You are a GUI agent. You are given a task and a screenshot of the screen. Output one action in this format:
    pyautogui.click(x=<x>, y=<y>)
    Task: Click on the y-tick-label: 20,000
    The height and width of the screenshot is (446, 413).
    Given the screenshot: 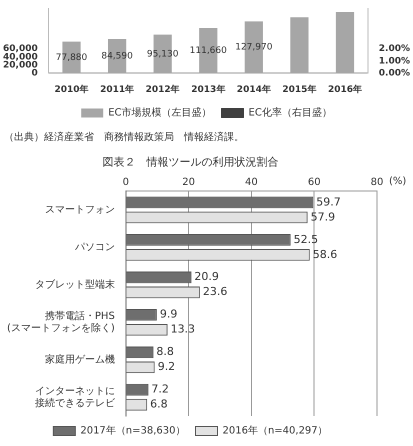 What is the action you would take?
    pyautogui.click(x=20, y=65)
    